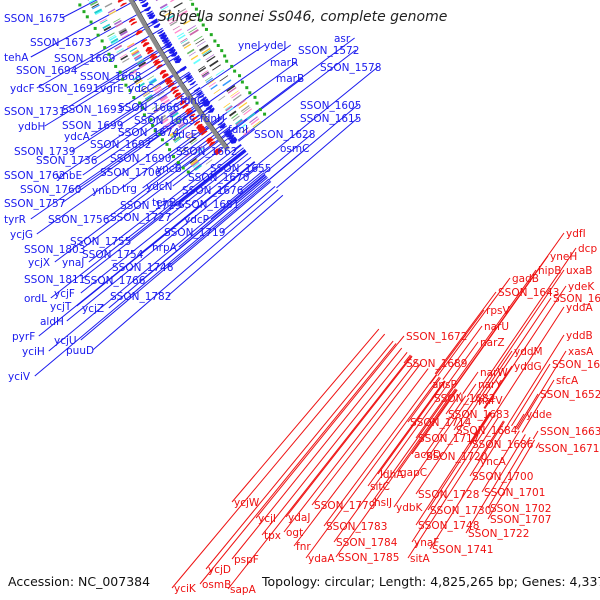  What do you see at coordinates (267, 519) in the screenshot?
I see `reverse-gene-label: ycjI` at bounding box center [267, 519].